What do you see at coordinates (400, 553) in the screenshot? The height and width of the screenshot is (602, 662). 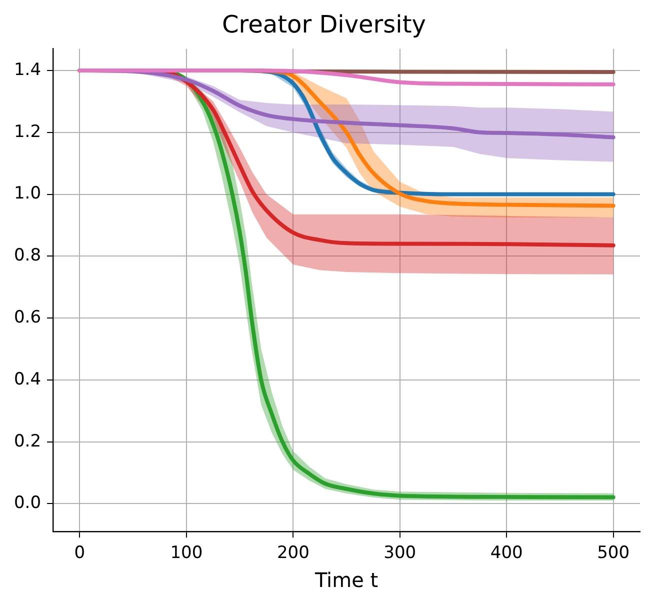 I see `x-tick-label: 300` at bounding box center [400, 553].